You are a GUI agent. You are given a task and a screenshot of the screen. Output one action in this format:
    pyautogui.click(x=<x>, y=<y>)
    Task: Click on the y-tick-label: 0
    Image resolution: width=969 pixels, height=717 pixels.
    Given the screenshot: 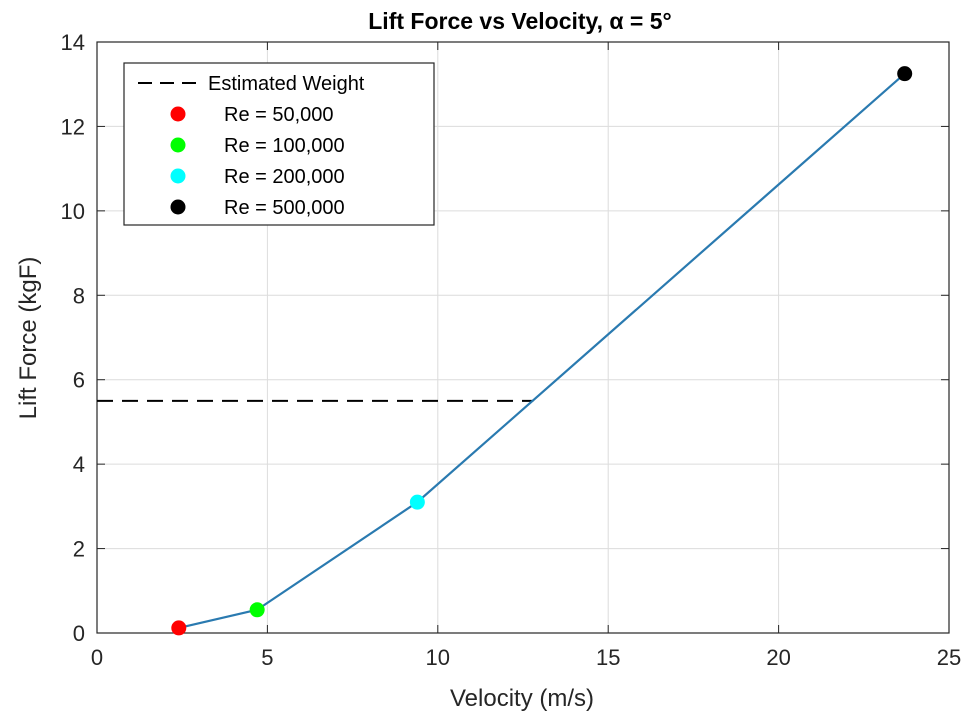 What is the action you would take?
    pyautogui.click(x=79, y=633)
    